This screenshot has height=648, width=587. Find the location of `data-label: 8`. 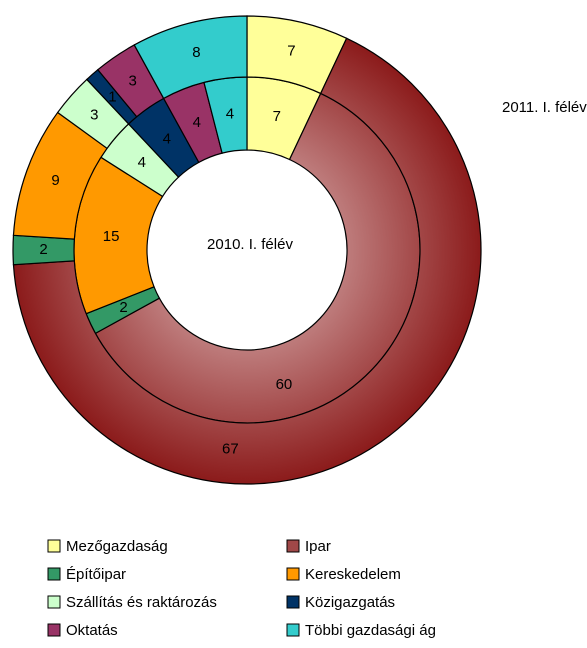

data-label: 8 is located at coordinates (196, 52).